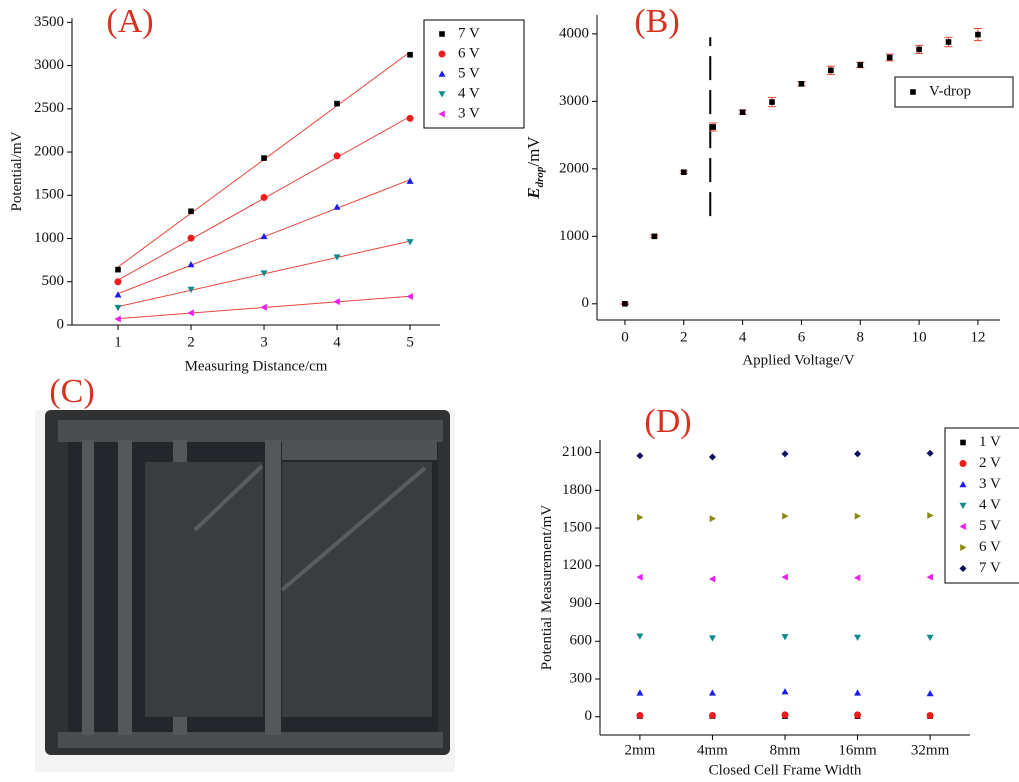 This screenshot has height=782, width=1019. I want to click on x-tick-label: 8mm, so click(785, 750).